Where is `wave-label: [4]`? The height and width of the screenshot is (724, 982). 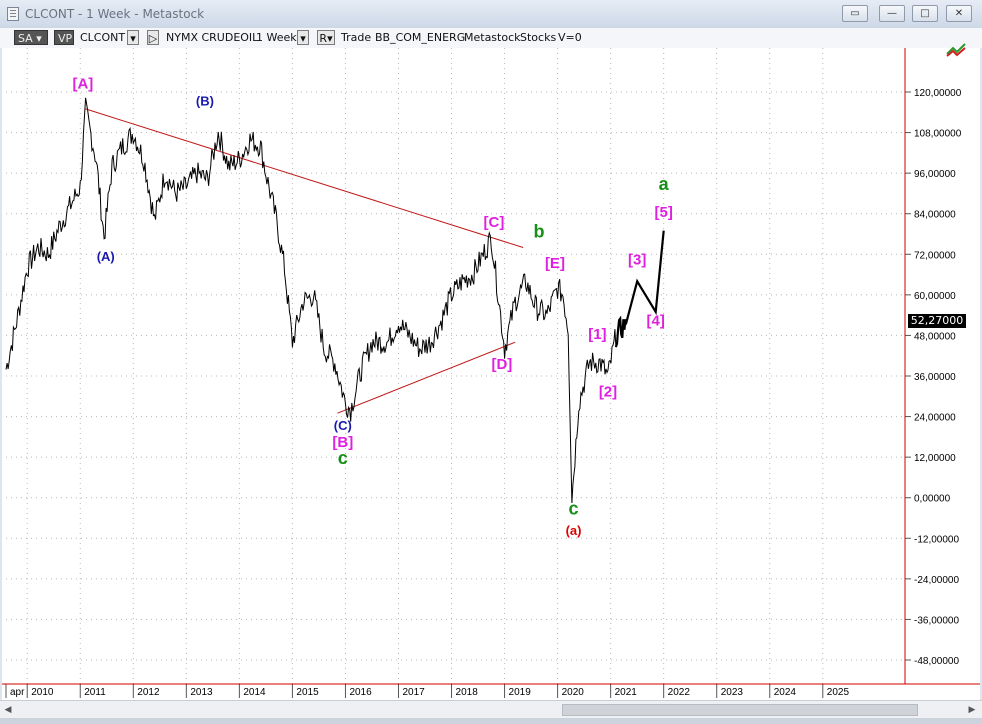
wave-label: [4] is located at coordinates (656, 320).